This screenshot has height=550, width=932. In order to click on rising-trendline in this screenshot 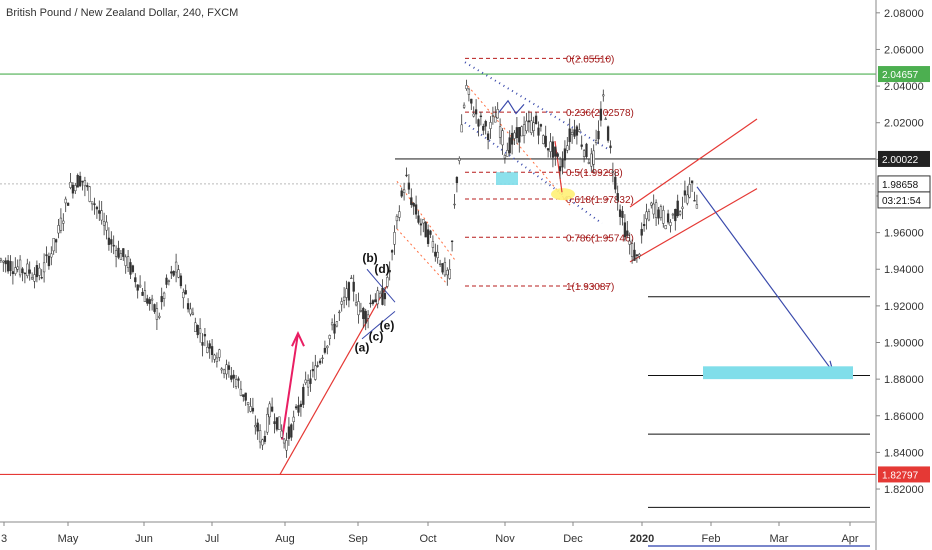, I will do `click(334, 379)`.